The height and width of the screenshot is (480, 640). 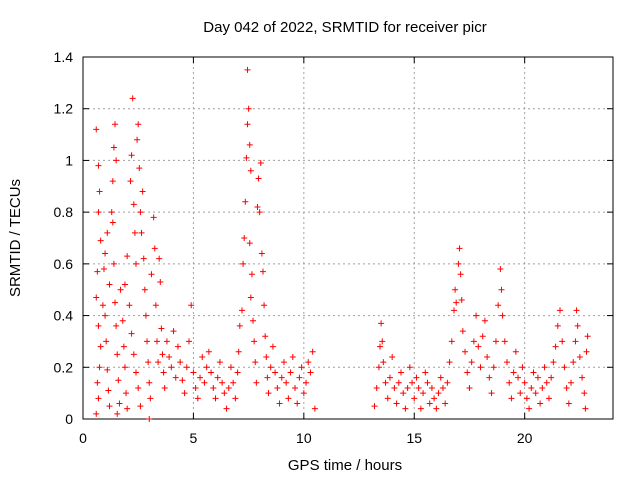 I want to click on y-tick-label: 0.8, so click(x=64, y=212).